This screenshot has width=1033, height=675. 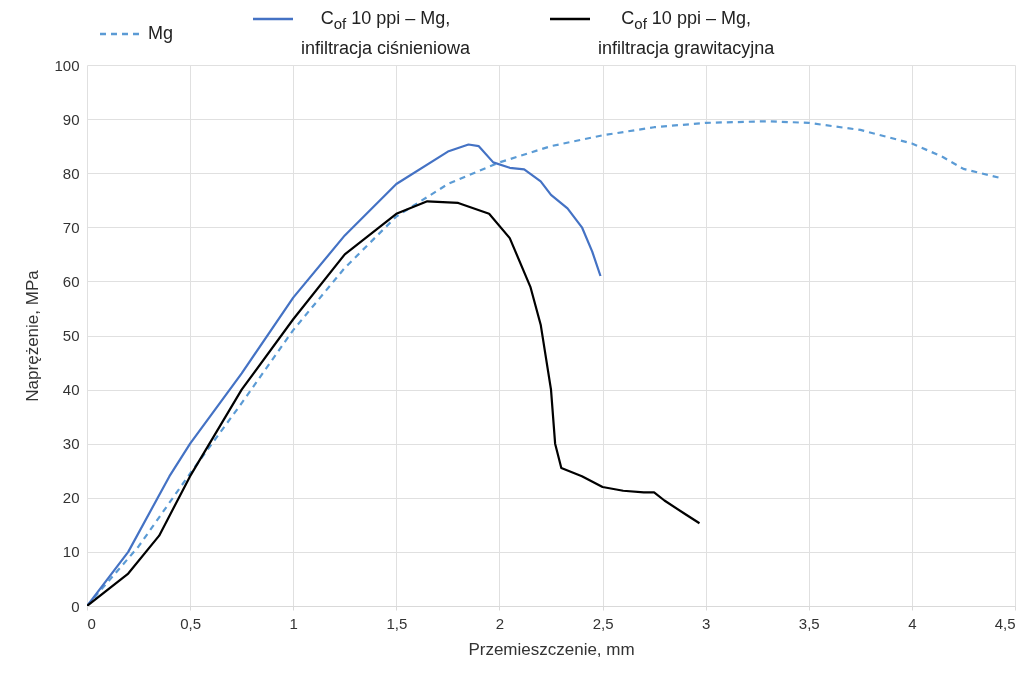 What do you see at coordinates (71, 227) in the screenshot?
I see `y-tick-label: 70` at bounding box center [71, 227].